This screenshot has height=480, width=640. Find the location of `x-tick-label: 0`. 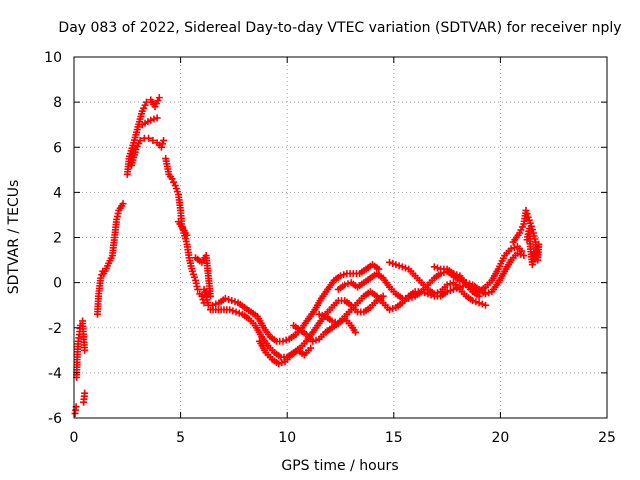

x-tick-label: 0 is located at coordinates (74, 438).